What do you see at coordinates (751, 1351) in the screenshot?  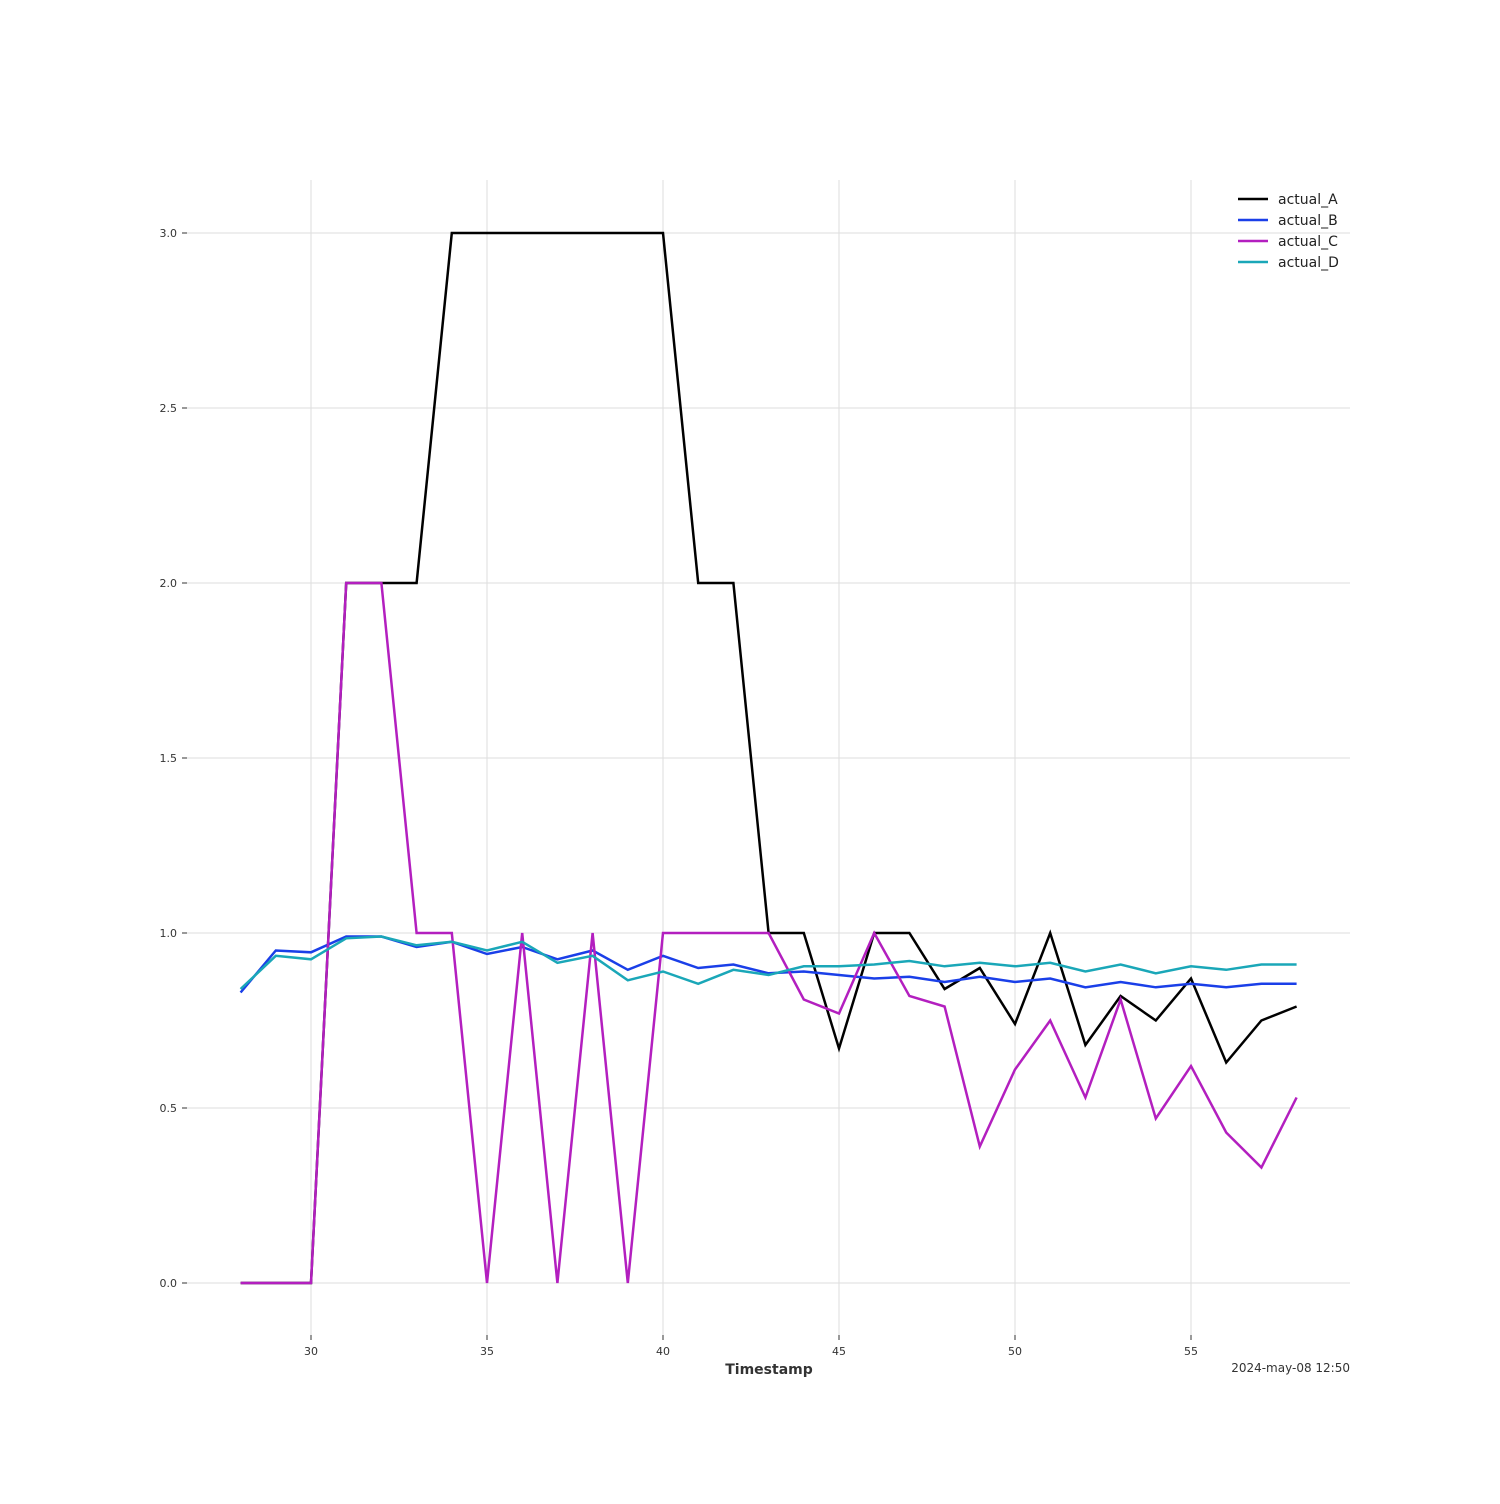 I see `x-axis-ticks: 30 35 40 45 50 55` at bounding box center [751, 1351].